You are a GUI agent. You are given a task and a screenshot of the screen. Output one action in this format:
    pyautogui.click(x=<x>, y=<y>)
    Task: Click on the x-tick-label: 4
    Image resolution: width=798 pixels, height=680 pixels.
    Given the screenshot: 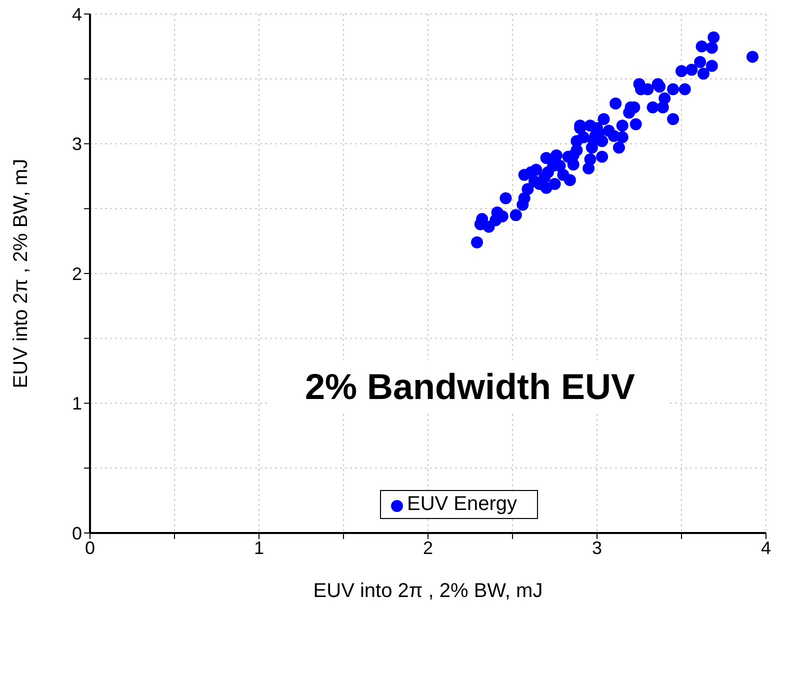 What is the action you would take?
    pyautogui.click(x=766, y=548)
    